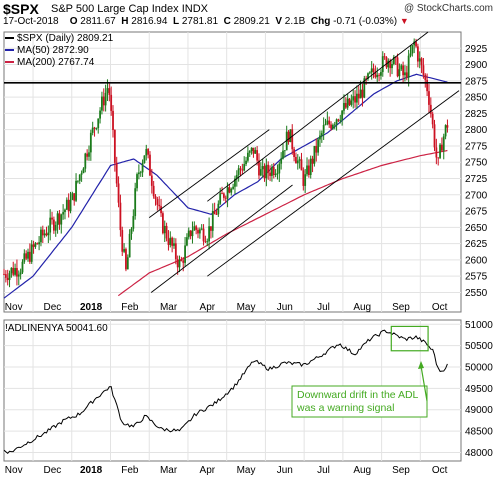  I want to click on volume-value: 2.1B, so click(295, 21).